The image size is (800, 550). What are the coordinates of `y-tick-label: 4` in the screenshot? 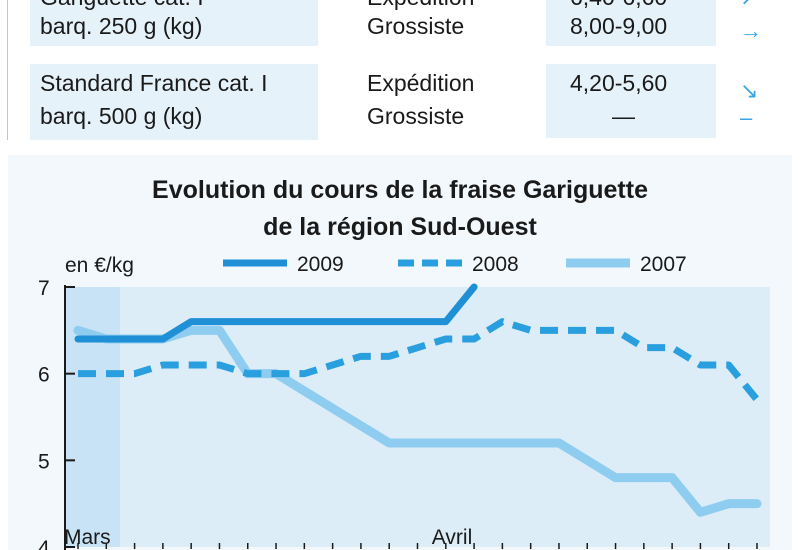 It's located at (44, 543).